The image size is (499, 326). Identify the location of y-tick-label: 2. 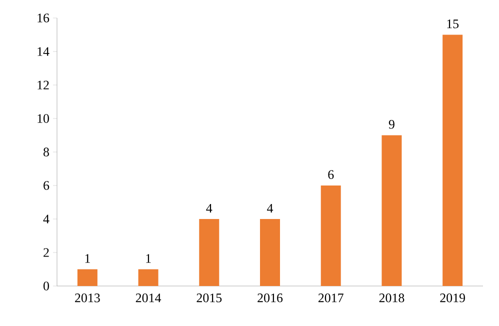
(46, 252).